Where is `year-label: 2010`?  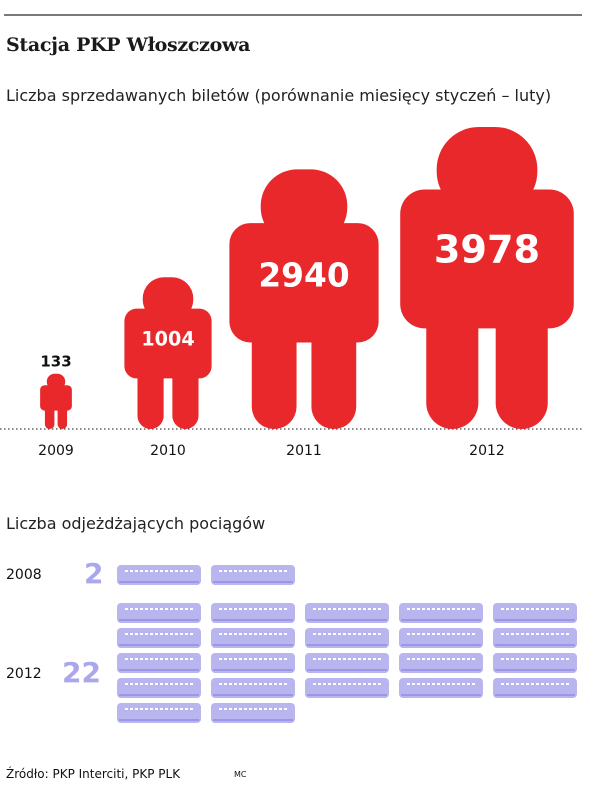 year-label: 2010 is located at coordinates (168, 451).